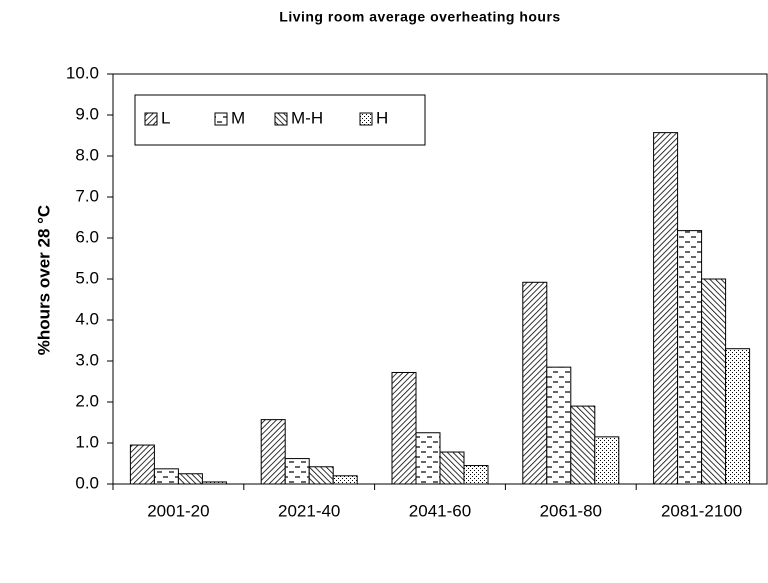 This screenshot has width=768, height=583. I want to click on y-tick-label: 5.0, so click(87, 277).